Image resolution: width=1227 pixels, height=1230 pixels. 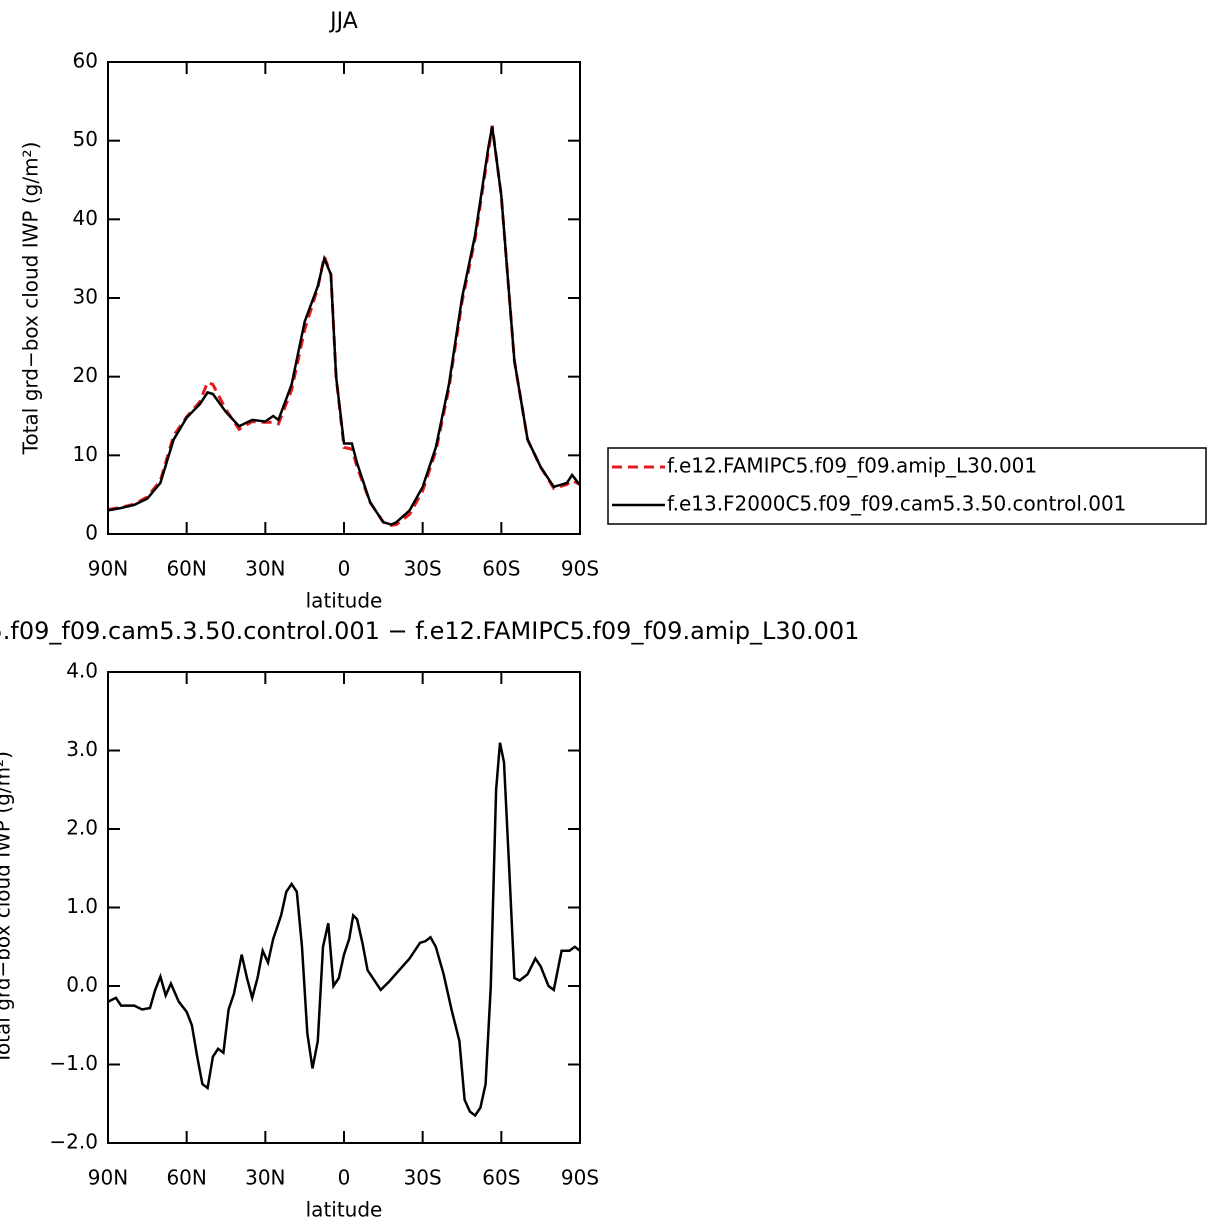 What do you see at coordinates (82, 828) in the screenshot?
I see `y-tick-label: 2.0` at bounding box center [82, 828].